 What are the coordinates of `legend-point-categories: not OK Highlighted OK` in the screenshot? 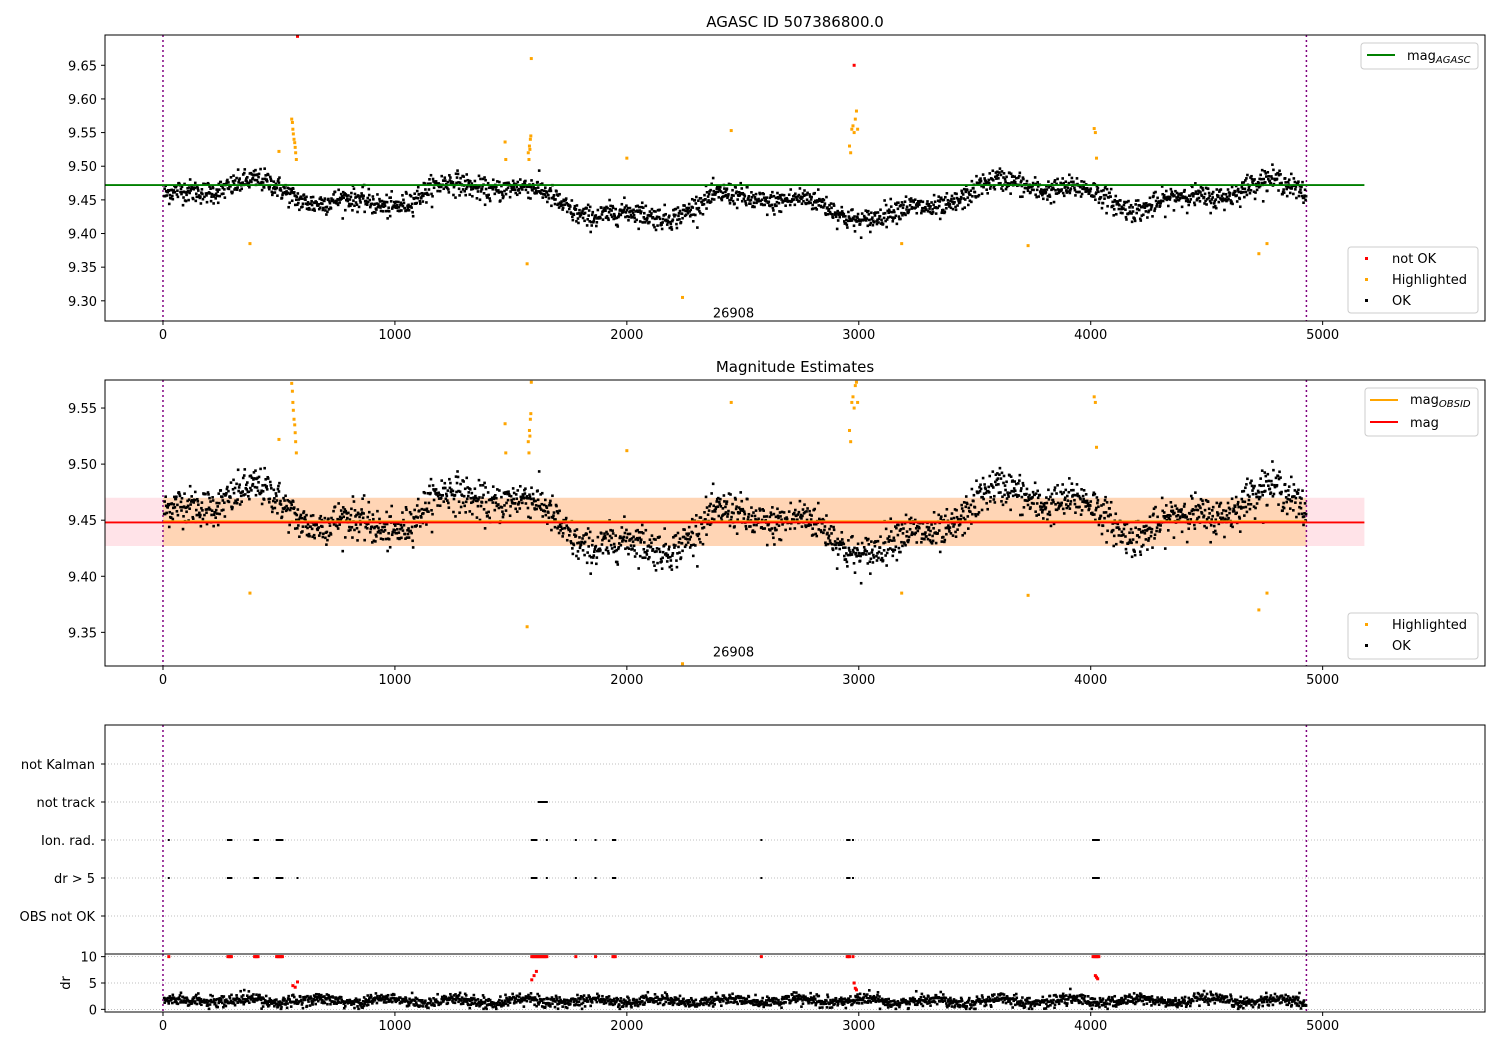 It's located at (1413, 280).